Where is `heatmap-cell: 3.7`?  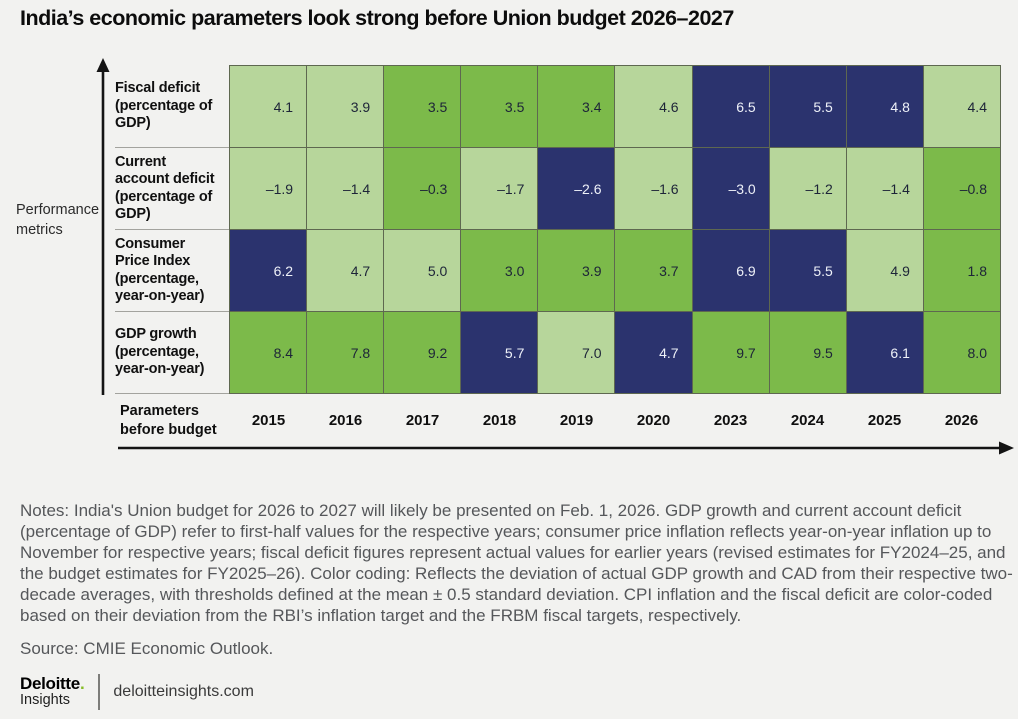
heatmap-cell: 3.7 is located at coordinates (653, 270).